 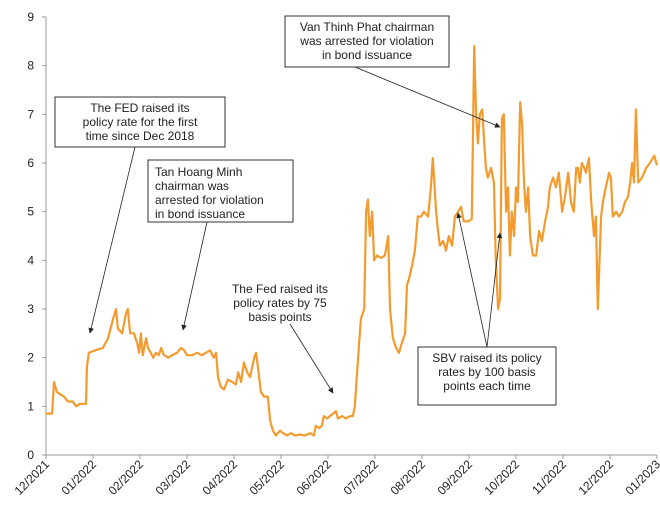 What do you see at coordinates (267, 477) in the screenshot?
I see `x-tick-label: 05/2022` at bounding box center [267, 477].